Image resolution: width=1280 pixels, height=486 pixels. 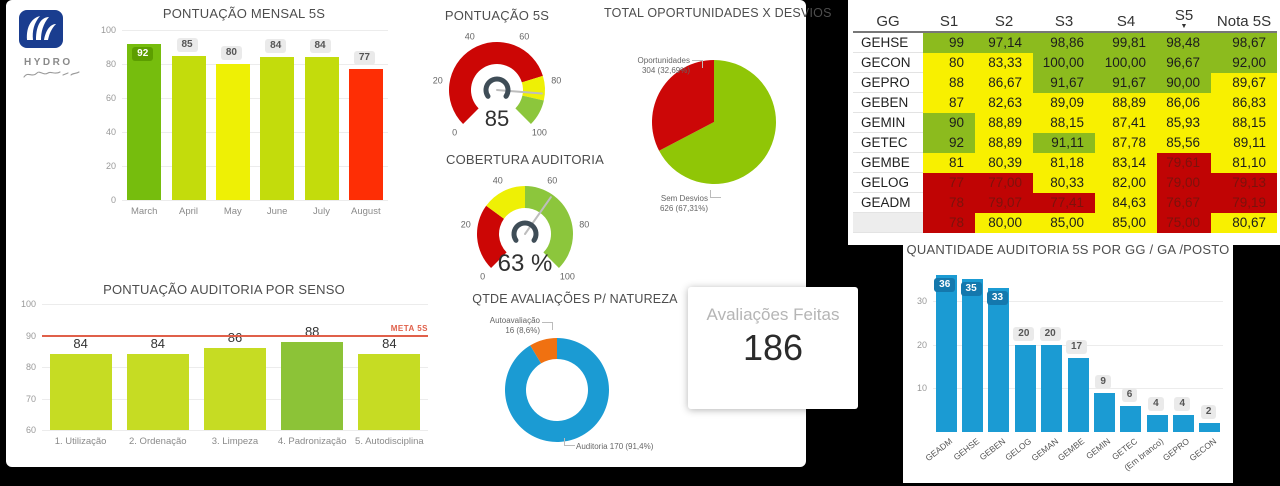 What do you see at coordinates (888, 18) in the screenshot?
I see `column-header-GG: GG` at bounding box center [888, 18].